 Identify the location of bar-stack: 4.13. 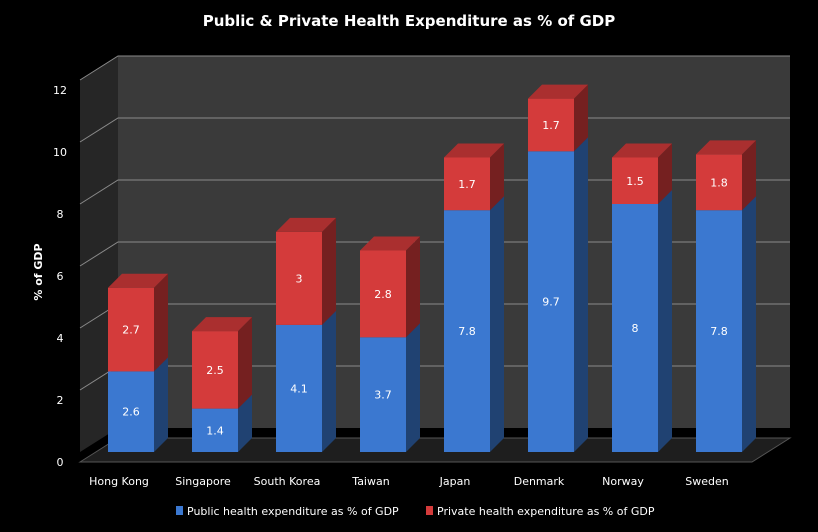
(306, 334).